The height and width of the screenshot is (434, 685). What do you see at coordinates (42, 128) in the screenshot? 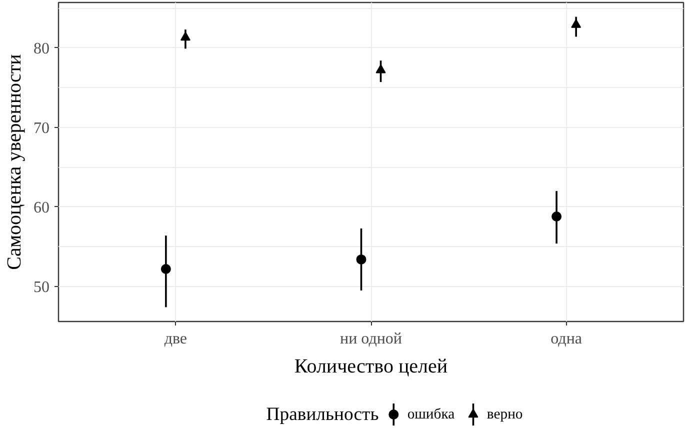
I see `y-tick-label: 70` at bounding box center [42, 128].